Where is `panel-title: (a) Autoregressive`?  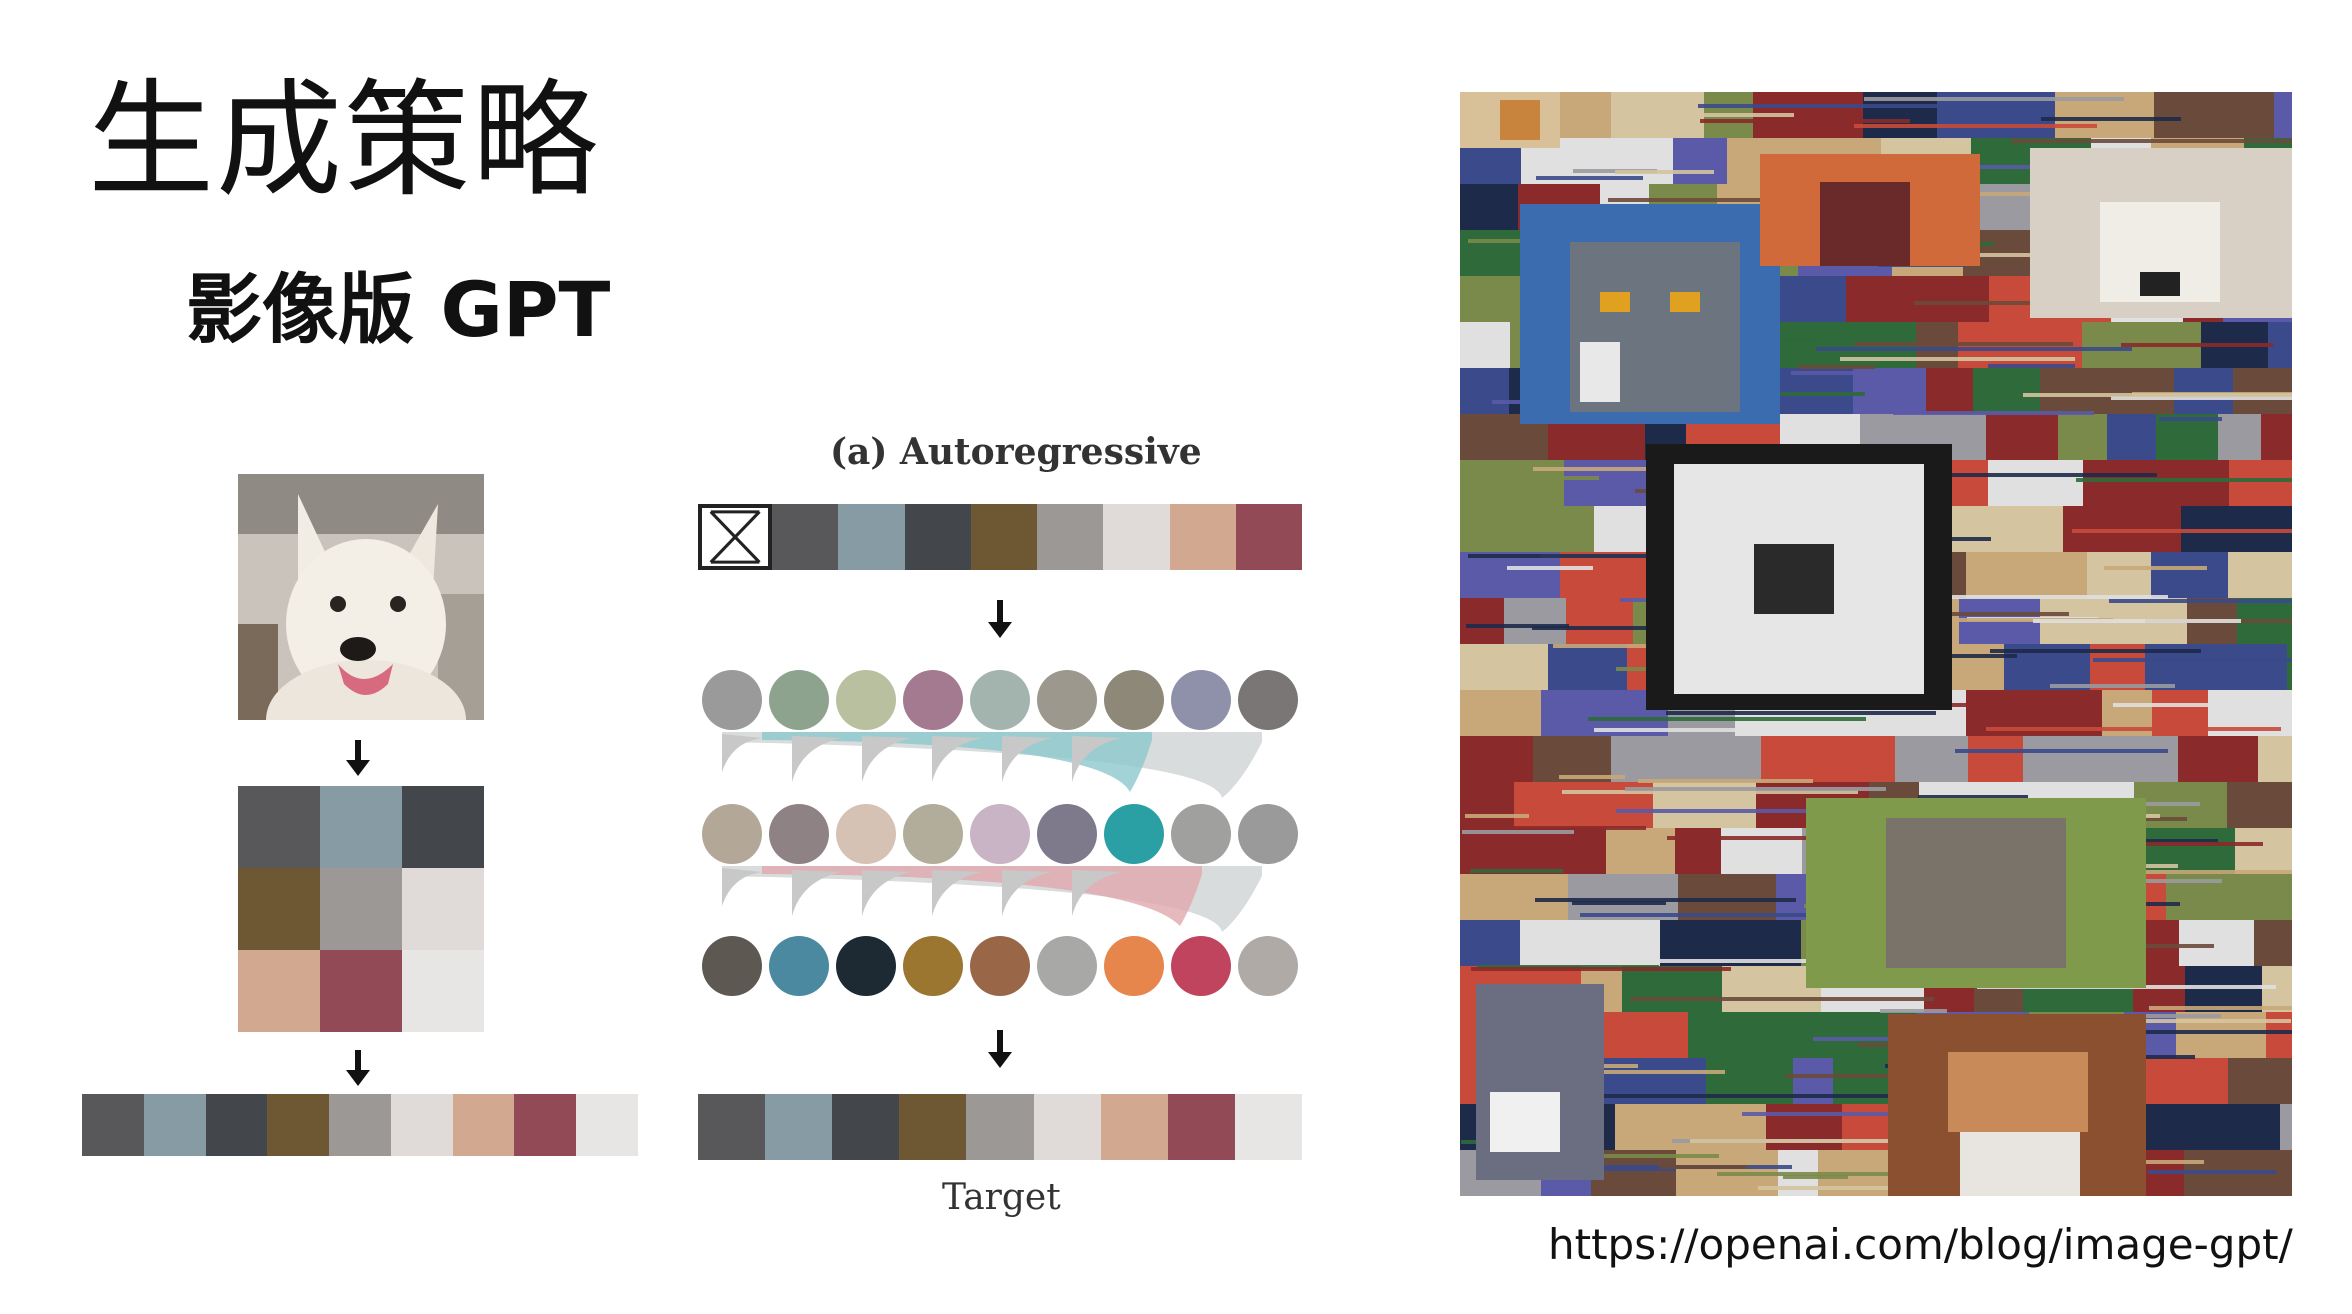
panel-title: (a) Autoregressive is located at coordinates (1016, 452).